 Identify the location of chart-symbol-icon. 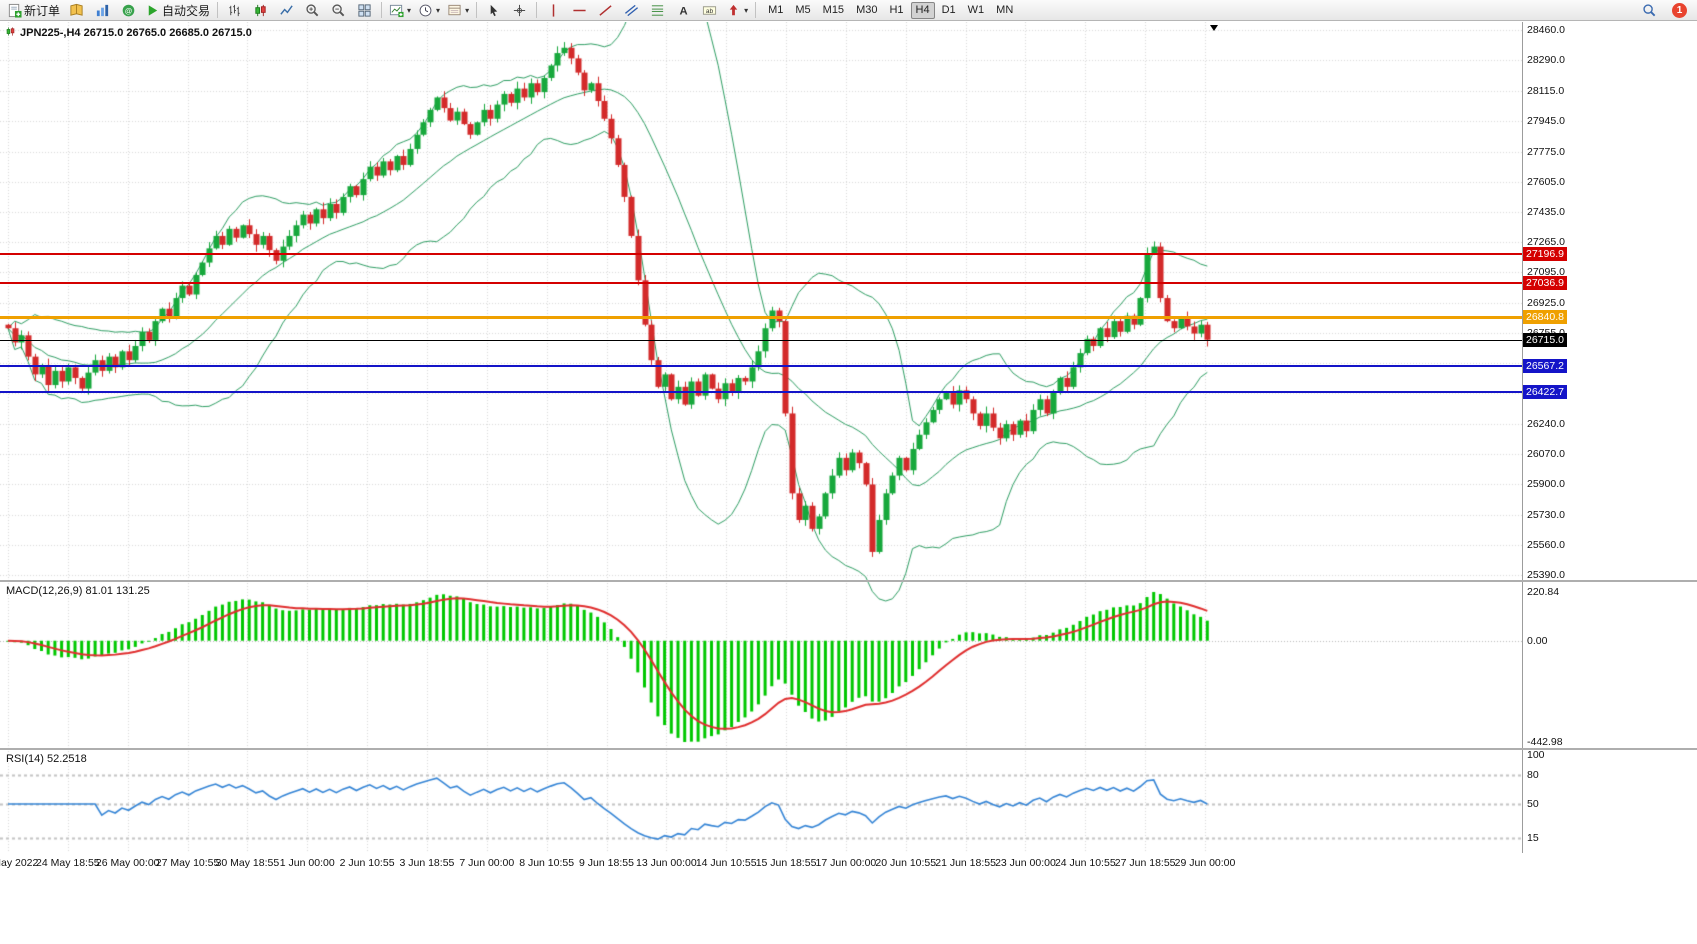
(10, 33).